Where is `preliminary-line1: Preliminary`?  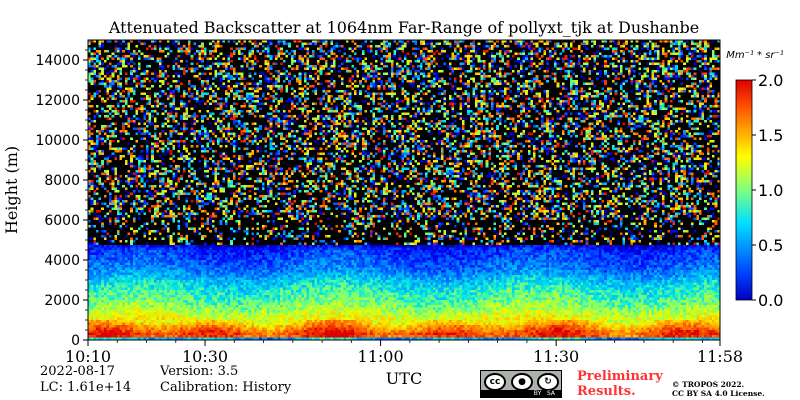
preliminary-line1: Preliminary is located at coordinates (620, 376).